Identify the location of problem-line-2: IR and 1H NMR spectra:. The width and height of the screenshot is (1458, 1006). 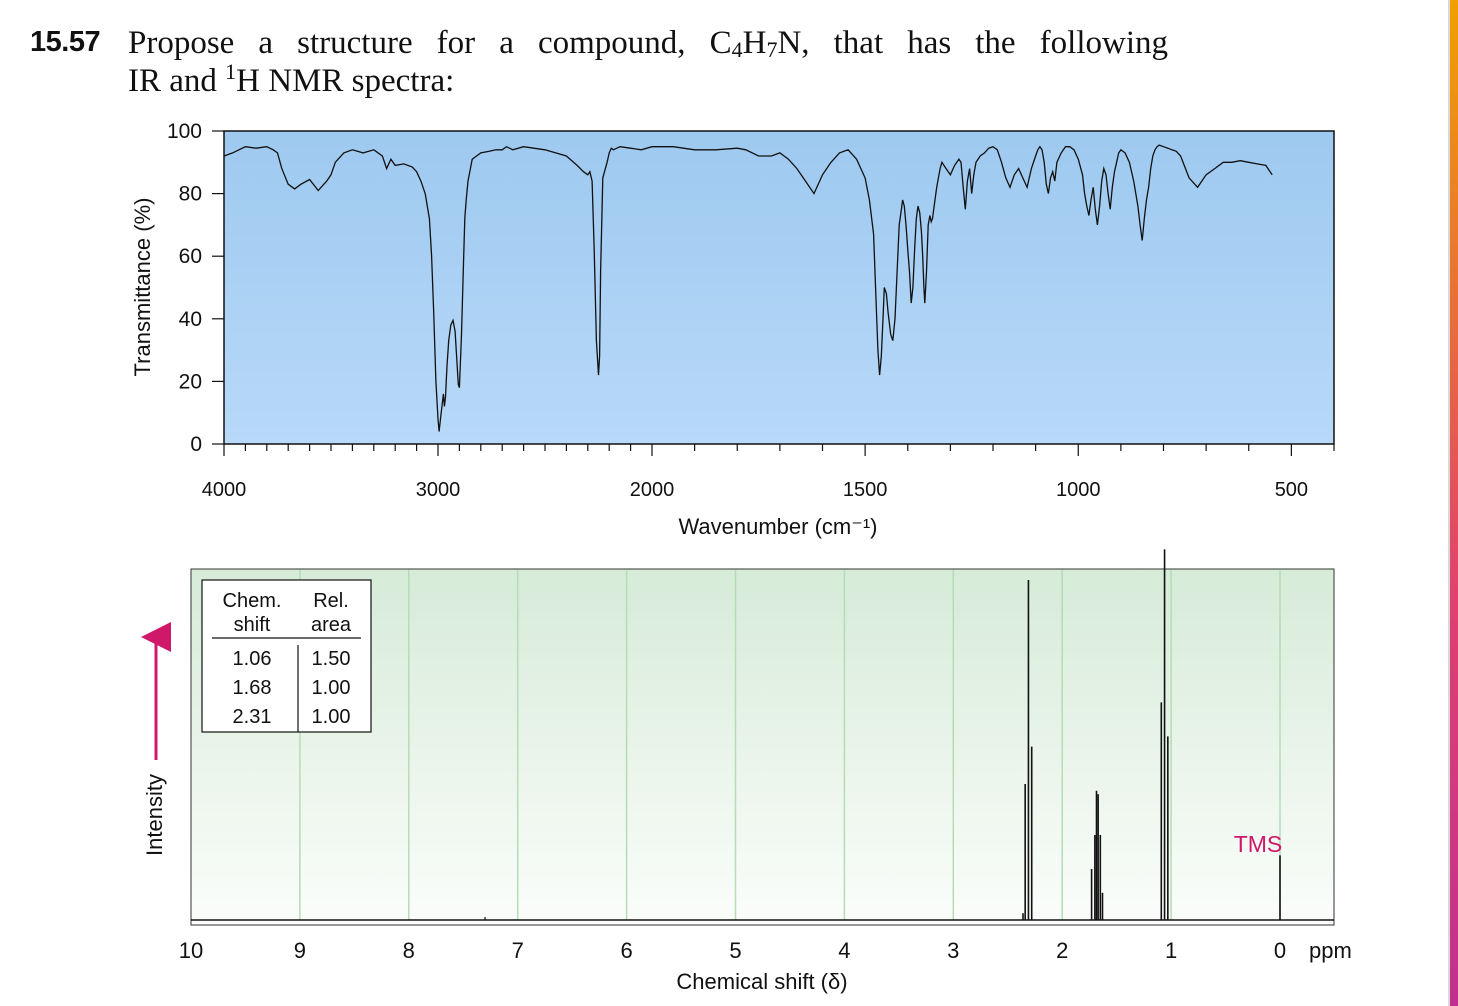
(648, 79).